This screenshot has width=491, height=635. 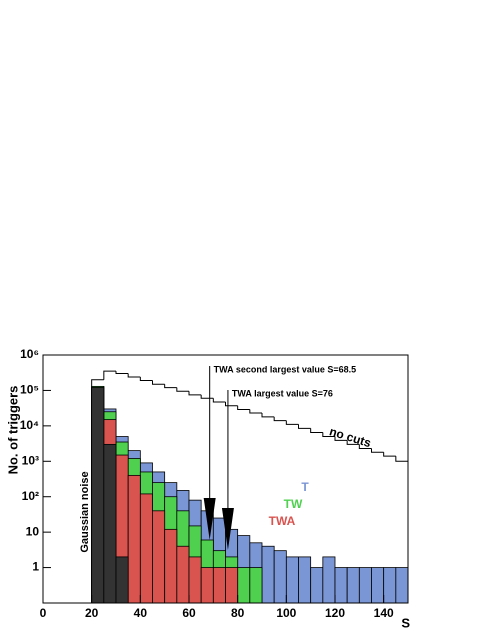 What do you see at coordinates (405, 622) in the screenshot?
I see `x-axis-label: S` at bounding box center [405, 622].